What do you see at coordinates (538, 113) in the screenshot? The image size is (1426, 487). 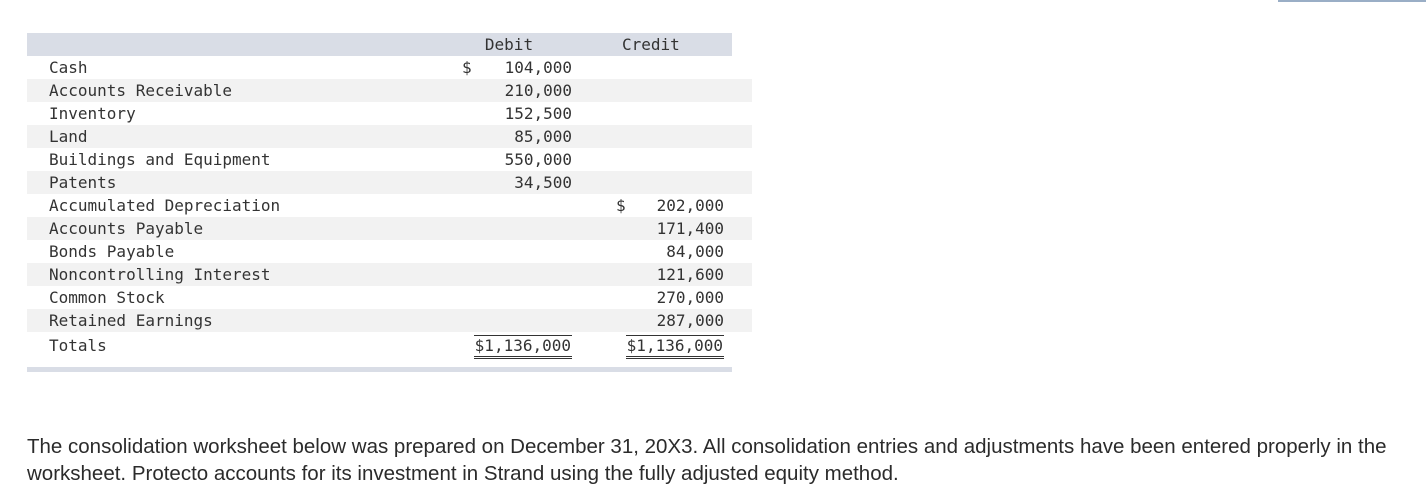 I see `debit-amount: 152,500` at bounding box center [538, 113].